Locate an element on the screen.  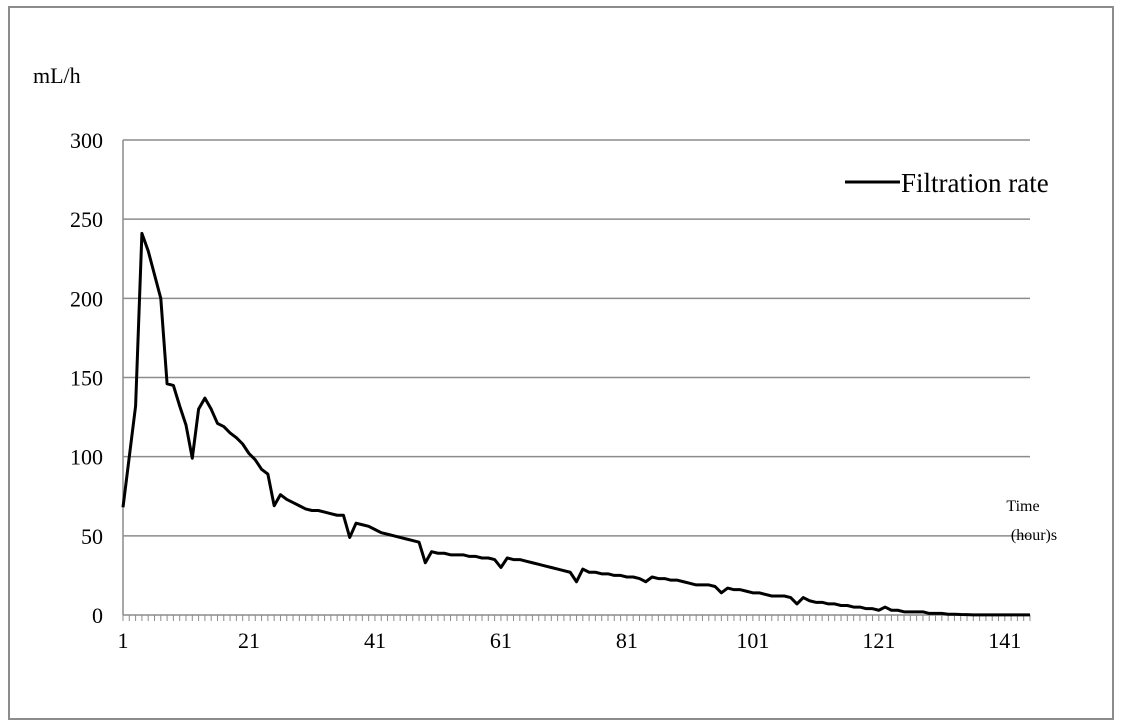
x-tick-labels: 1 21 41 61 81 101 121 141 is located at coordinates (570, 640).